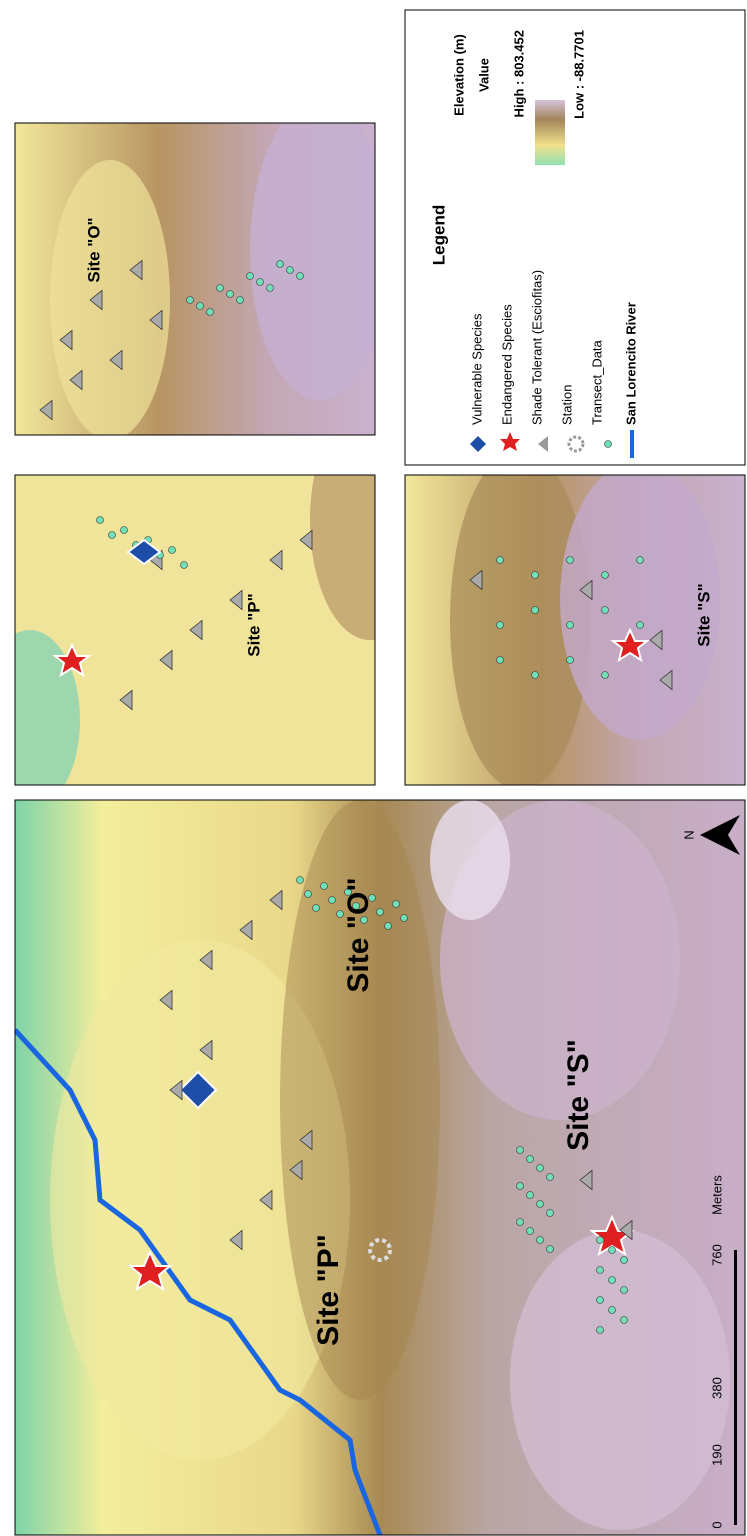  What do you see at coordinates (716, 1388) in the screenshot?
I see `scale-tick: 380` at bounding box center [716, 1388].